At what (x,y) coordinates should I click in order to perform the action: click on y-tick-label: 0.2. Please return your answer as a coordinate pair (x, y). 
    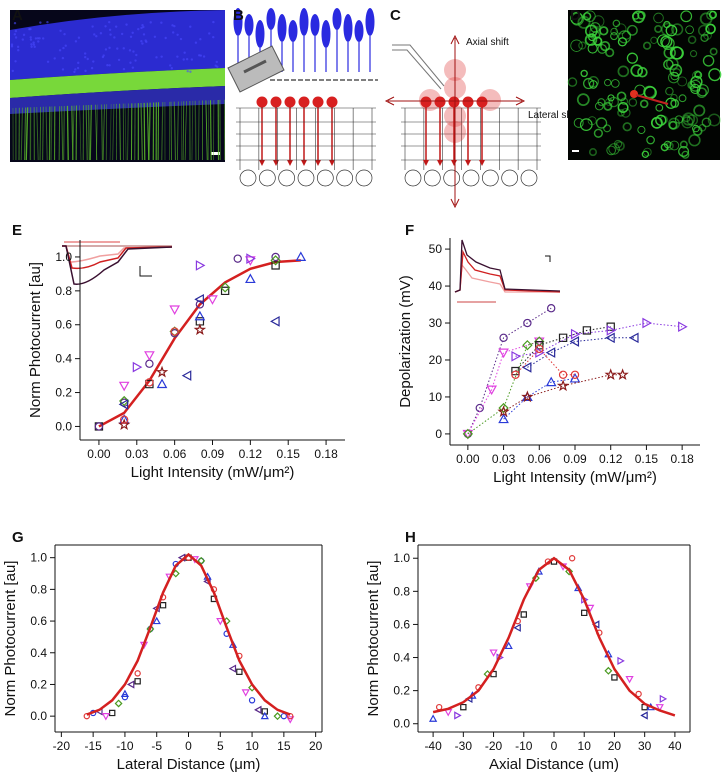
    Looking at the image, I should click on (401, 691).